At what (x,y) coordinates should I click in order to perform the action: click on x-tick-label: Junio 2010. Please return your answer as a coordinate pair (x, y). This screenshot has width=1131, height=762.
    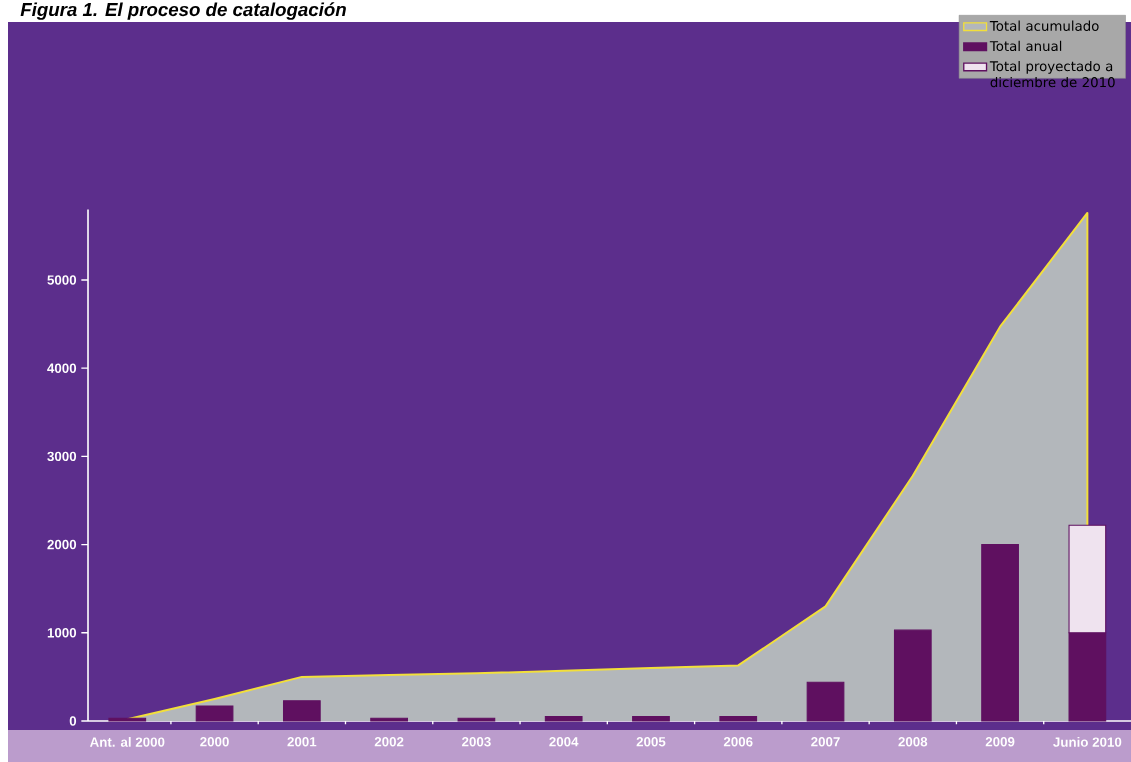
    Looking at the image, I should click on (1087, 742).